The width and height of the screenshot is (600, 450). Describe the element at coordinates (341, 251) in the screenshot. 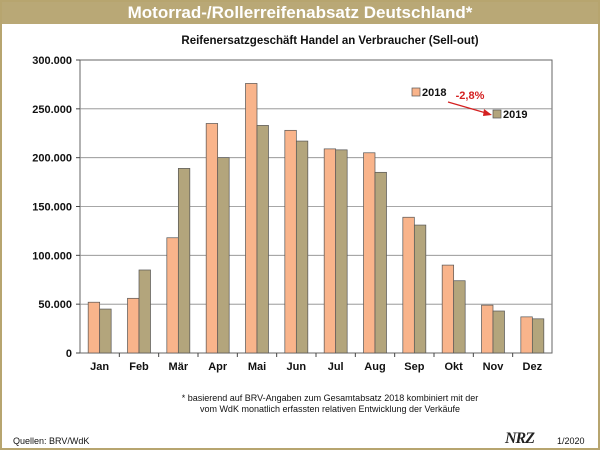

I see `bar-2019-Jul` at that location.